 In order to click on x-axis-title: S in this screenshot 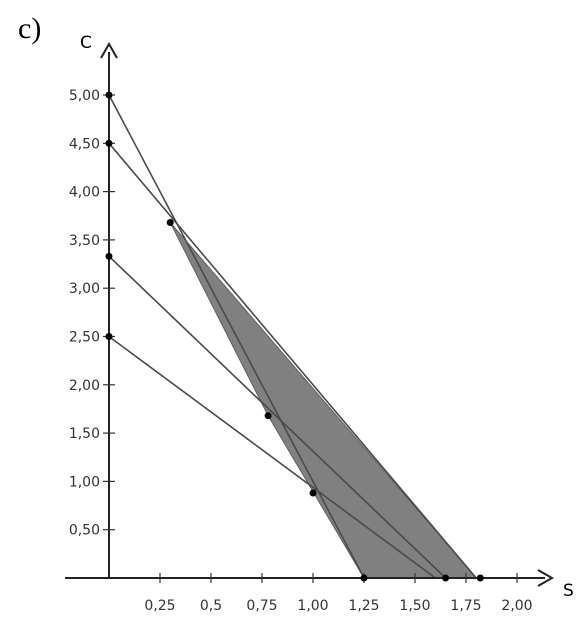, I will do `click(568, 591)`.